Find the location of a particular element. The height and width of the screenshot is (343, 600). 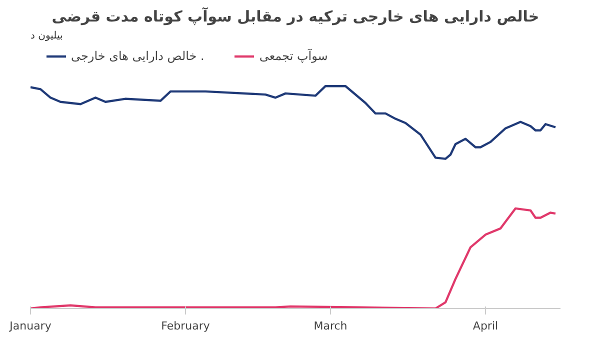

legend-label: سوآپ تجمعی is located at coordinates (293, 56).